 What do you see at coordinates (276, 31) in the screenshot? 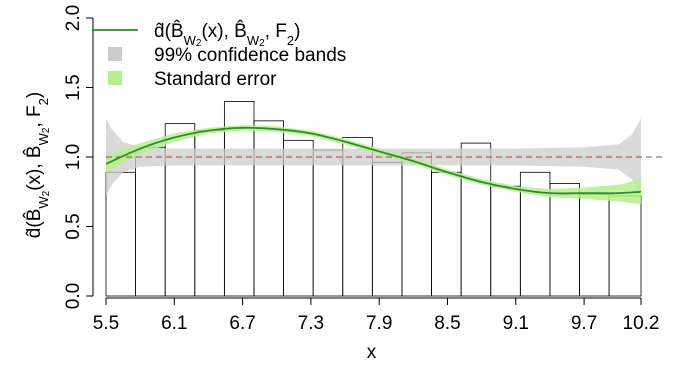
I see `legend-label-curve-post: , F` at bounding box center [276, 31].